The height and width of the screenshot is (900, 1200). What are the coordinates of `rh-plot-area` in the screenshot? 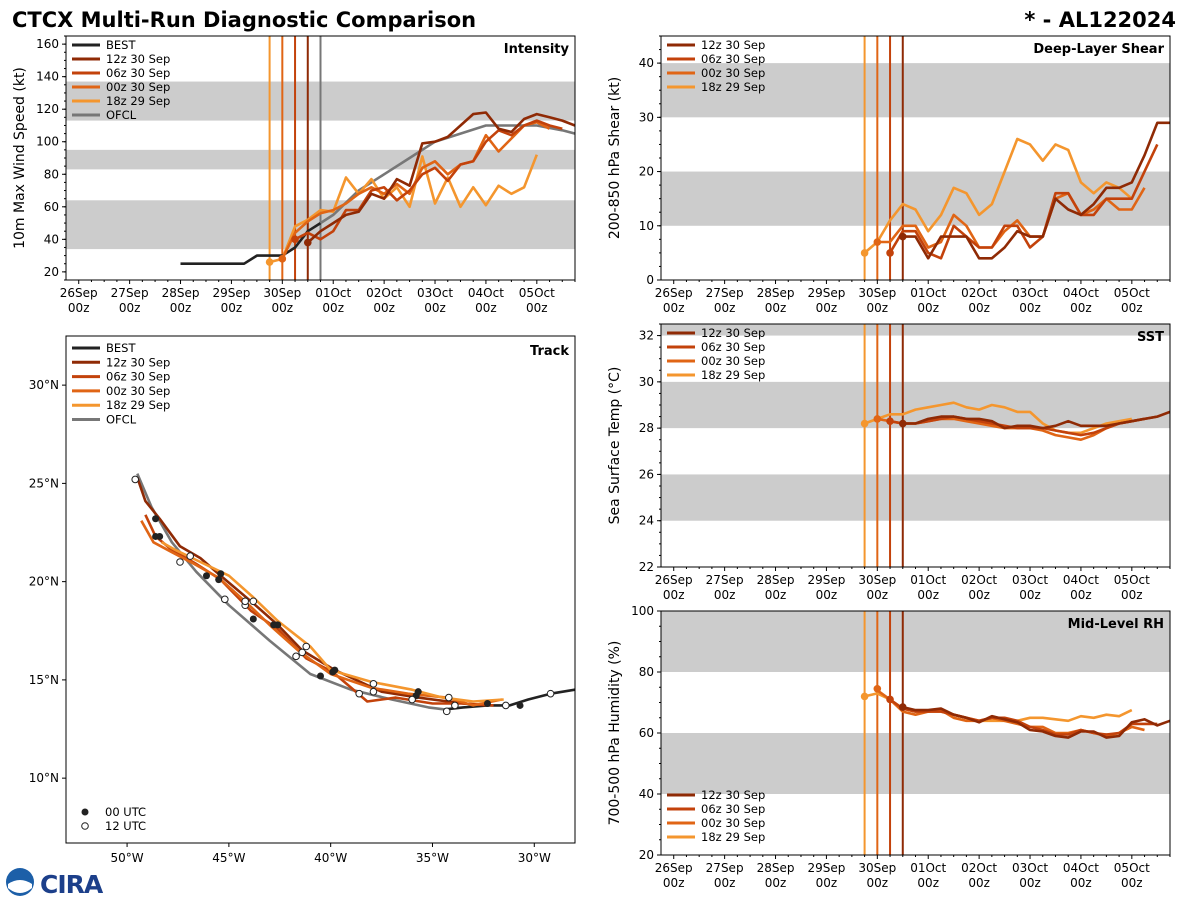 It's located at (915, 733).